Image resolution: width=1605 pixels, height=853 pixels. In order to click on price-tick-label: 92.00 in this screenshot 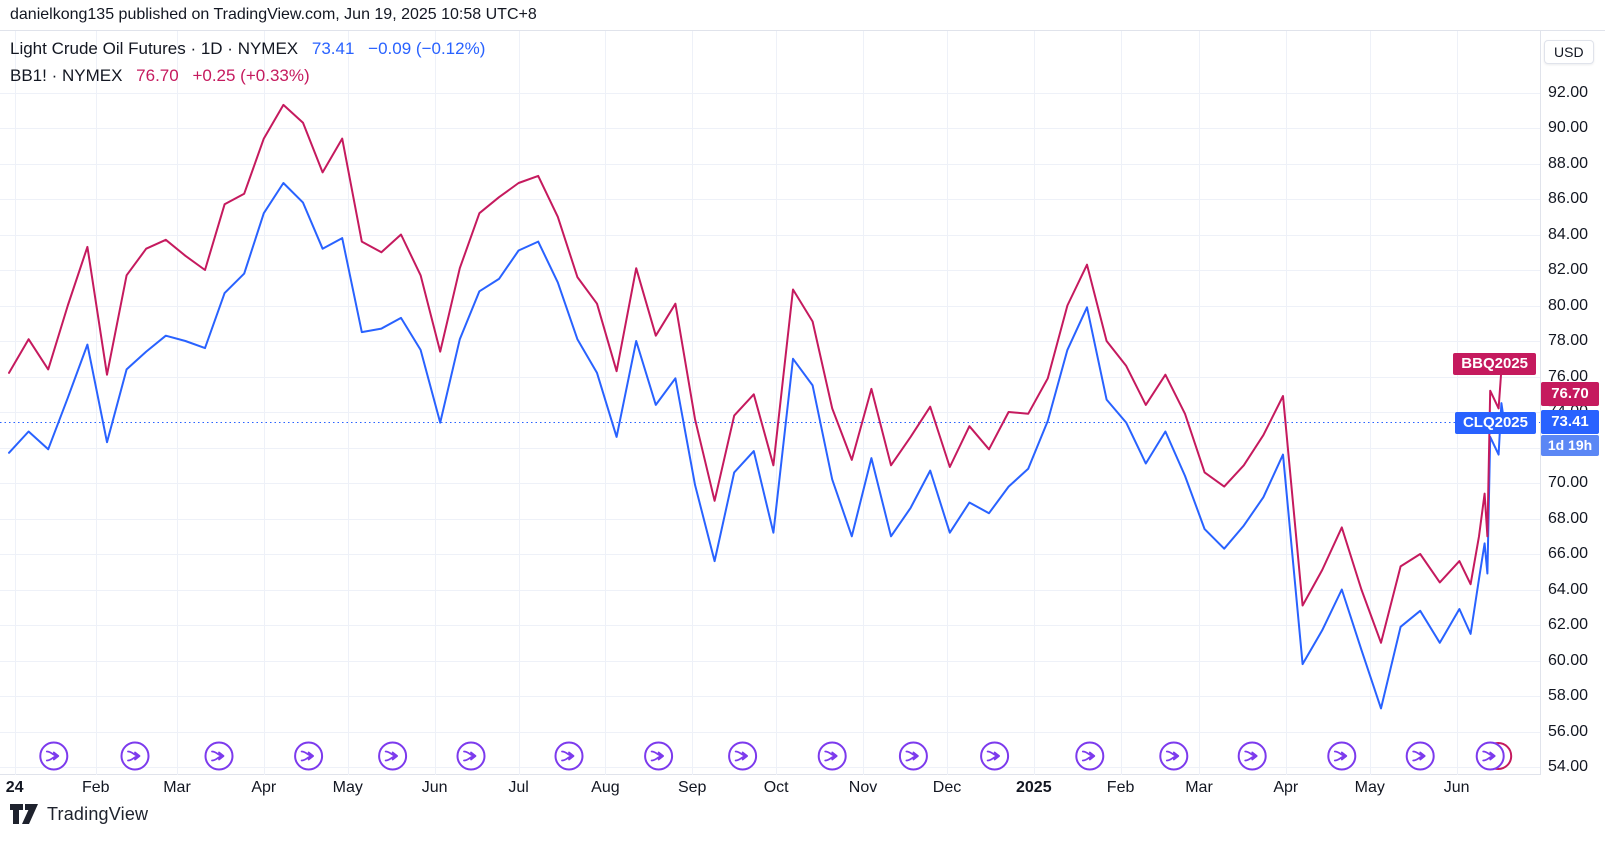, I will do `click(1568, 92)`.